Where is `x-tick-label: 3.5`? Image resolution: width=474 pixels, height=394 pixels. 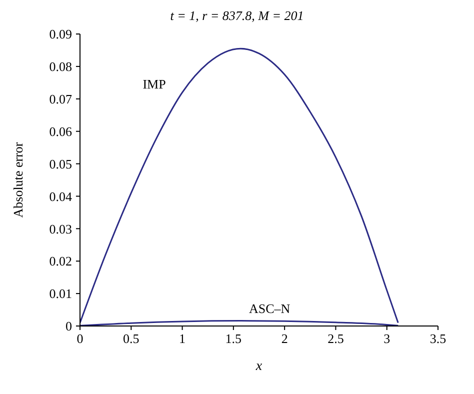
x-tick-label: 3.5 is located at coordinates (438, 338).